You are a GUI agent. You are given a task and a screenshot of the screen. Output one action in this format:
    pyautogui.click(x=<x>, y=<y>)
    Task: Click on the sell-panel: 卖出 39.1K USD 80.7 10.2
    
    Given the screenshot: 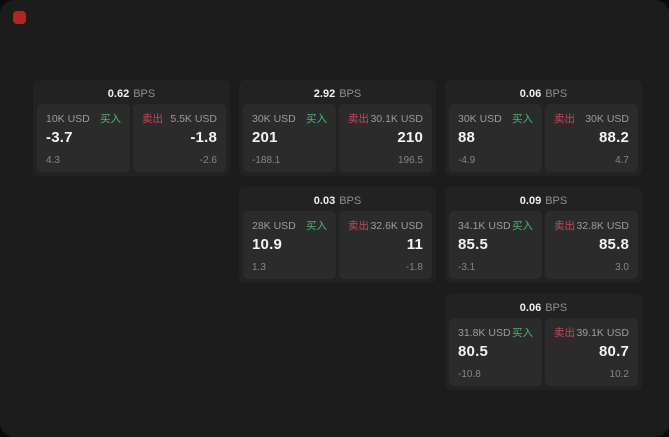 What is the action you would take?
    pyautogui.click(x=591, y=352)
    